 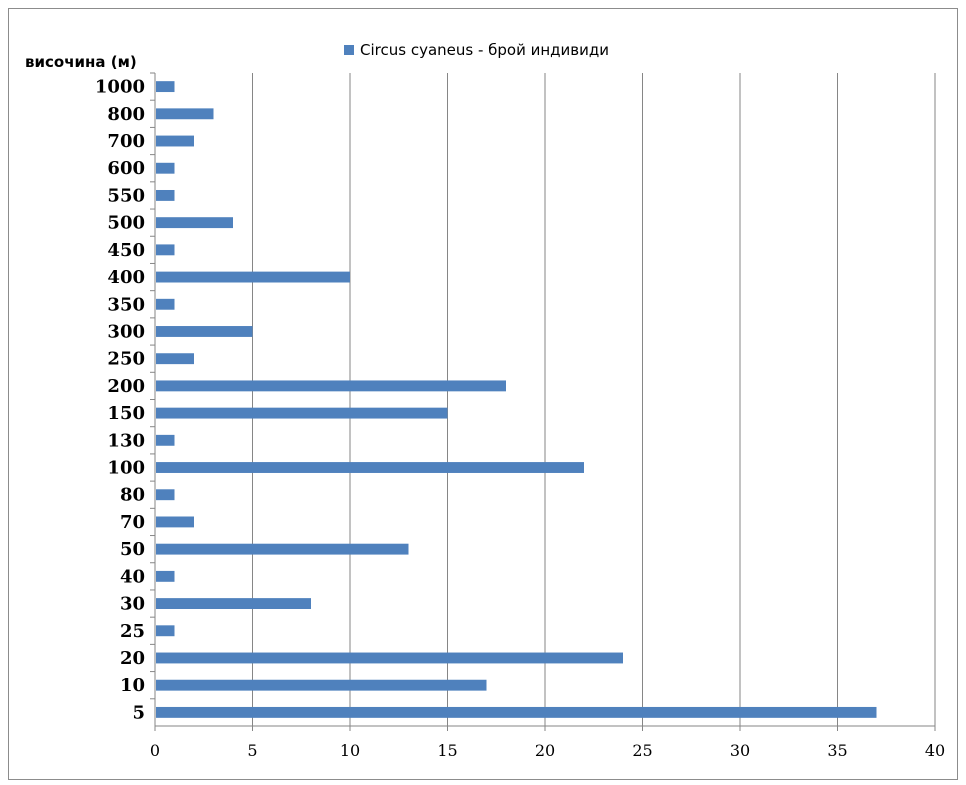 I want to click on x-tick-label: 5, so click(x=252, y=750).